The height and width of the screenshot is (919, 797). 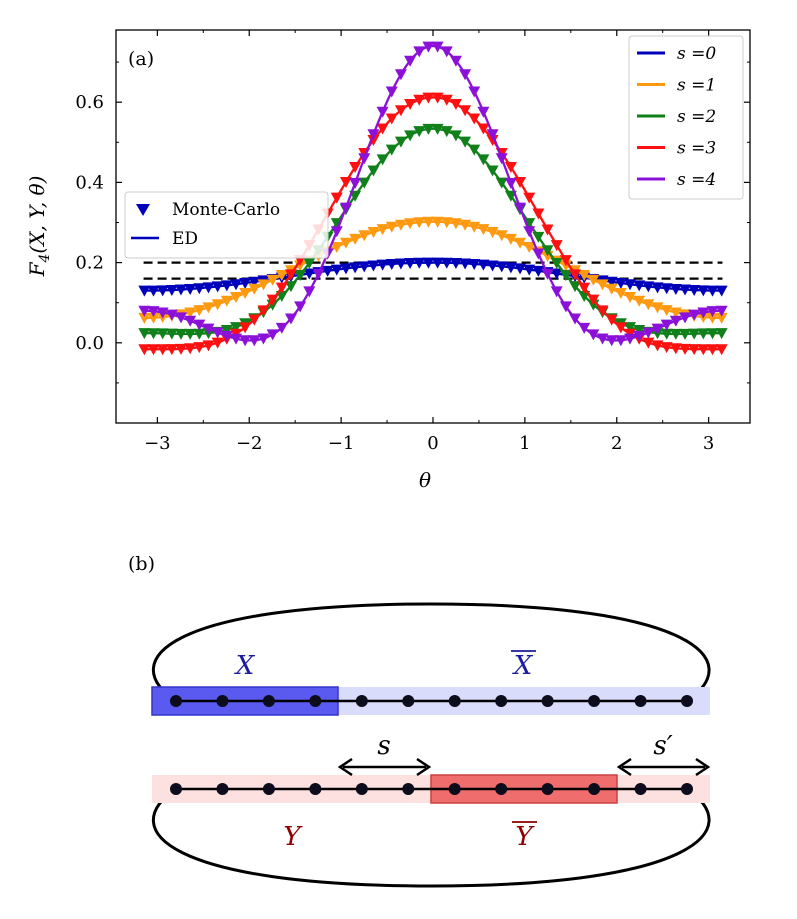 I want to click on y-axis-label-sub: 4, so click(x=45, y=259).